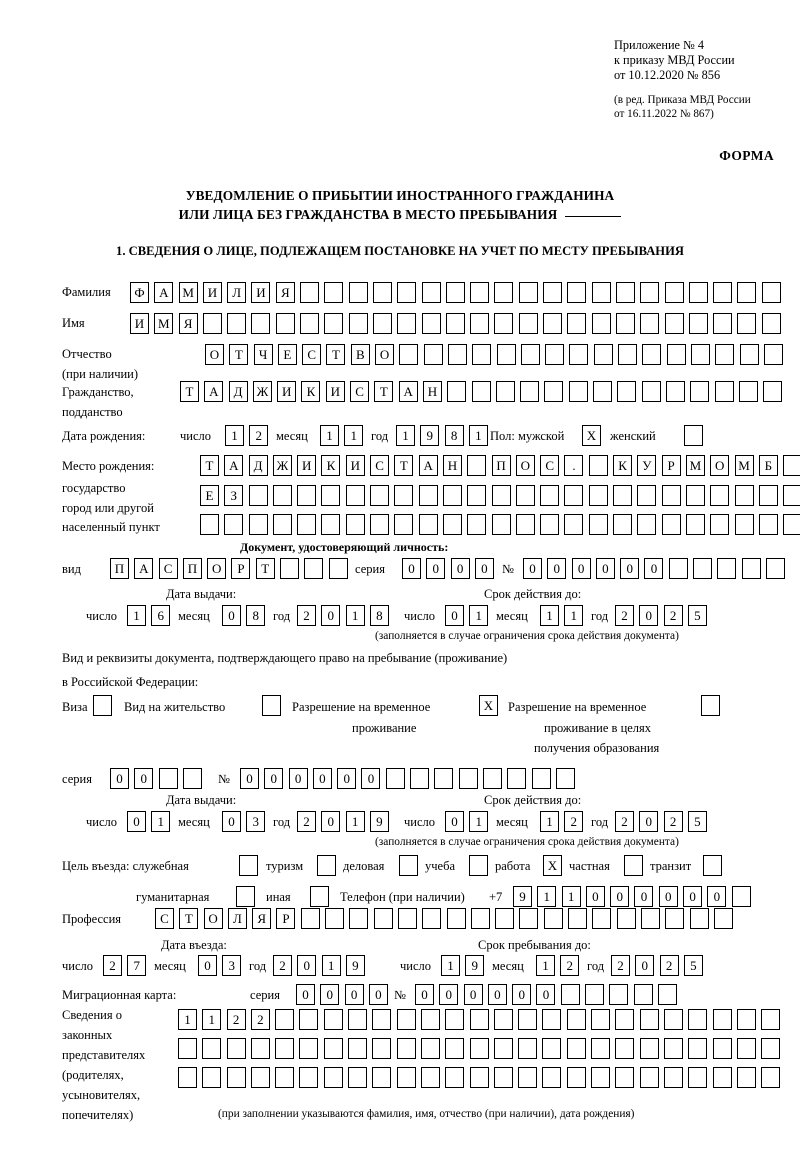  I want to click on entry-month-cell-1: 0, so click(207, 965).